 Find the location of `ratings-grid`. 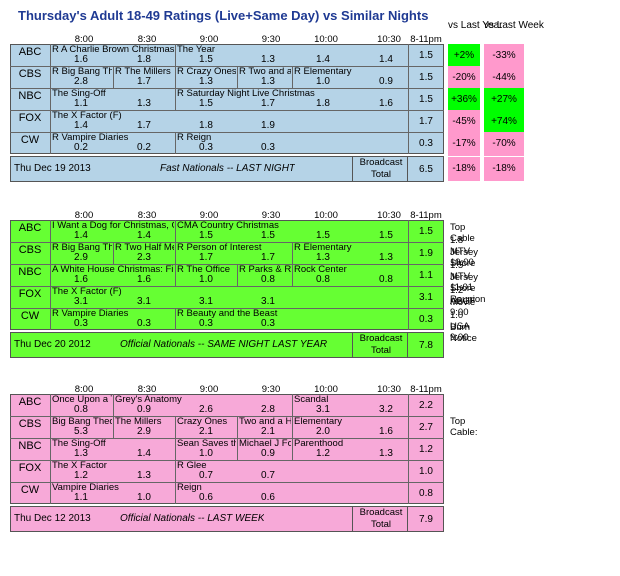

ratings-grid is located at coordinates (227, 449).